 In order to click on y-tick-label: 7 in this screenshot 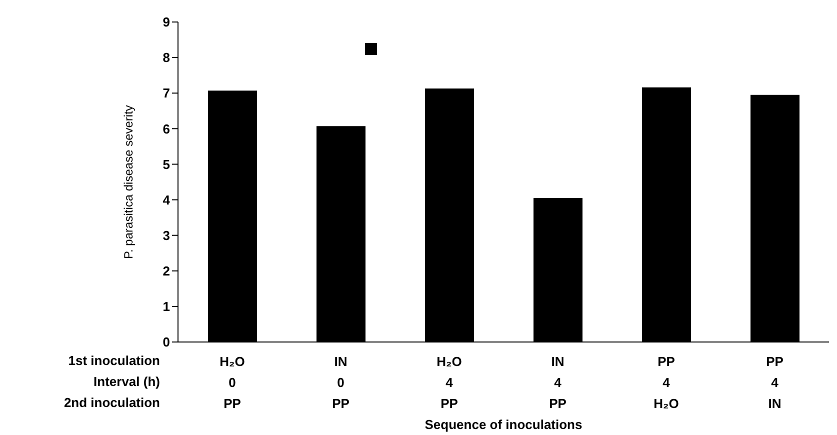, I will do `click(166, 93)`.